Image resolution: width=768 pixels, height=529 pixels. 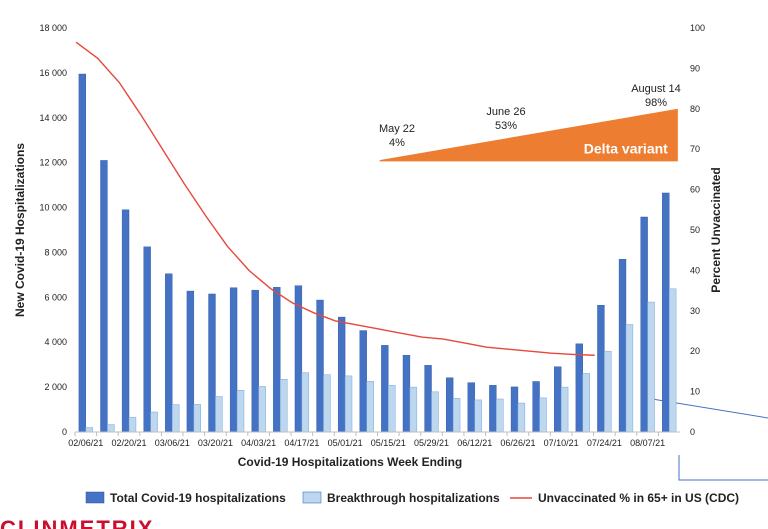 What do you see at coordinates (53, 73) in the screenshot?
I see `y-tick-label: 16 000` at bounding box center [53, 73].